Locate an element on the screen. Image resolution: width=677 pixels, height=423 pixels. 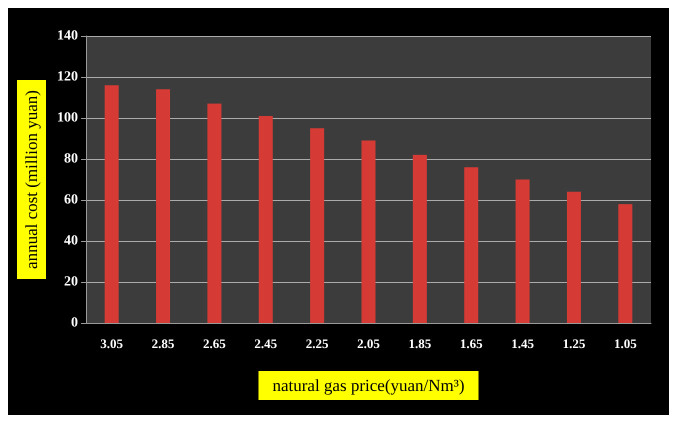
y-tick-label: 120 is located at coordinates (67, 77).